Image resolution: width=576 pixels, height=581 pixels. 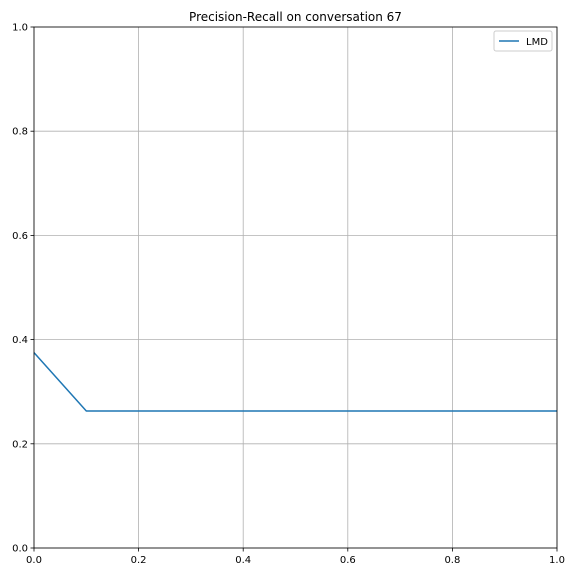 What do you see at coordinates (537, 42) in the screenshot?
I see `legend-label: LMD` at bounding box center [537, 42].